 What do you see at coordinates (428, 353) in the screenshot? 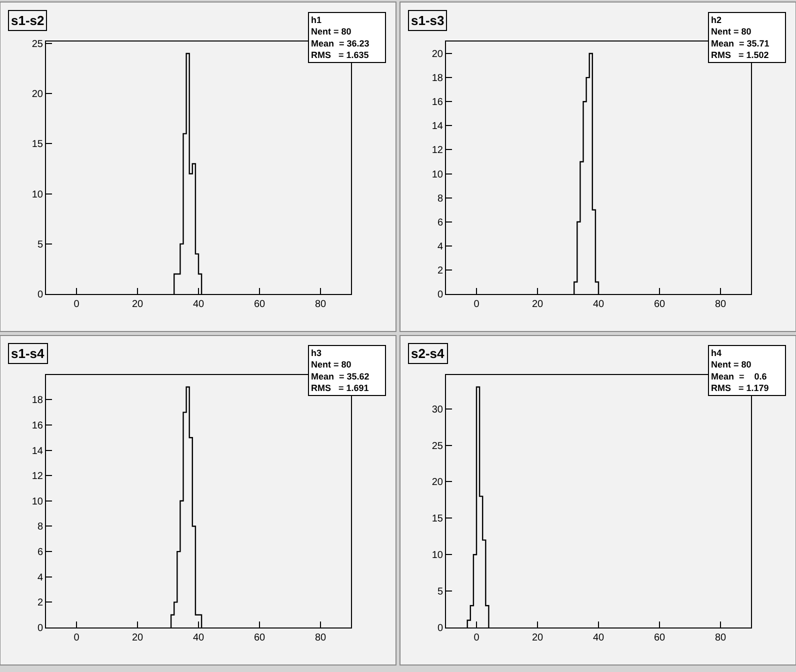
I see `chart-title: s2-s4` at bounding box center [428, 353].